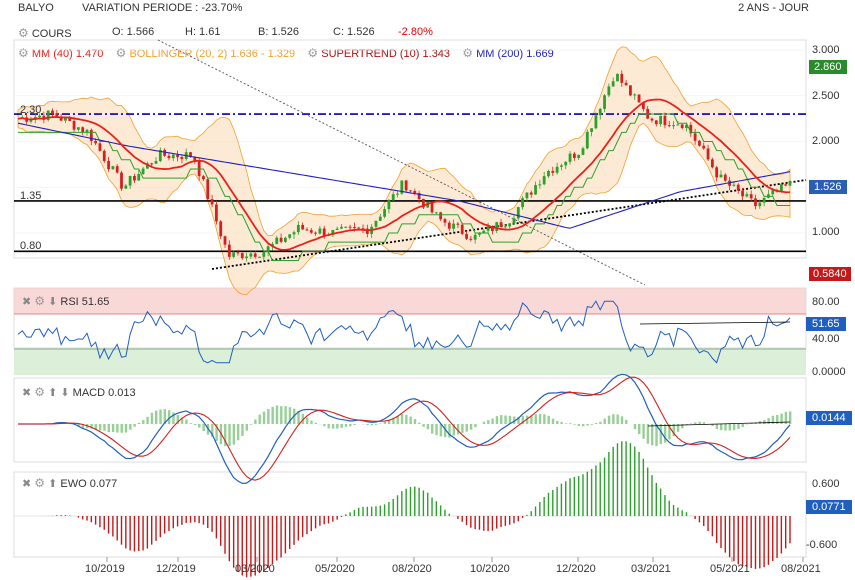  I want to click on rsi-line, so click(404, 332).